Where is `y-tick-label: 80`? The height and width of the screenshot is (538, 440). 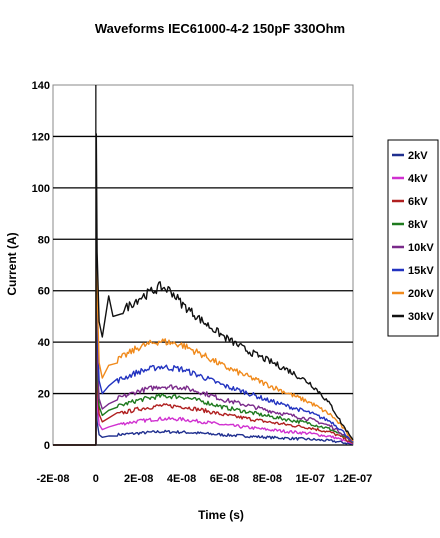 y-tick-label: 80 is located at coordinates (44, 240).